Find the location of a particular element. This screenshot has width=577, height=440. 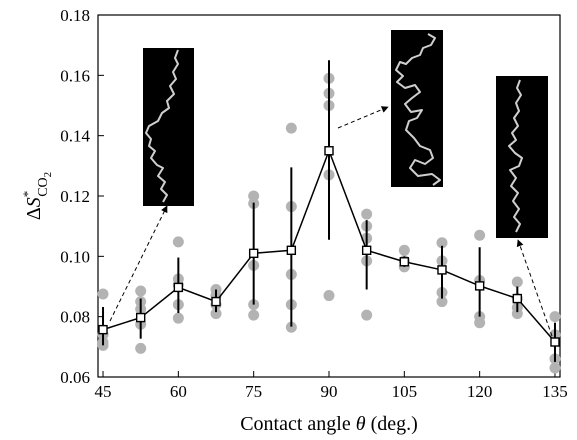

arrow-to-inset-low is located at coordinates (138, 263).